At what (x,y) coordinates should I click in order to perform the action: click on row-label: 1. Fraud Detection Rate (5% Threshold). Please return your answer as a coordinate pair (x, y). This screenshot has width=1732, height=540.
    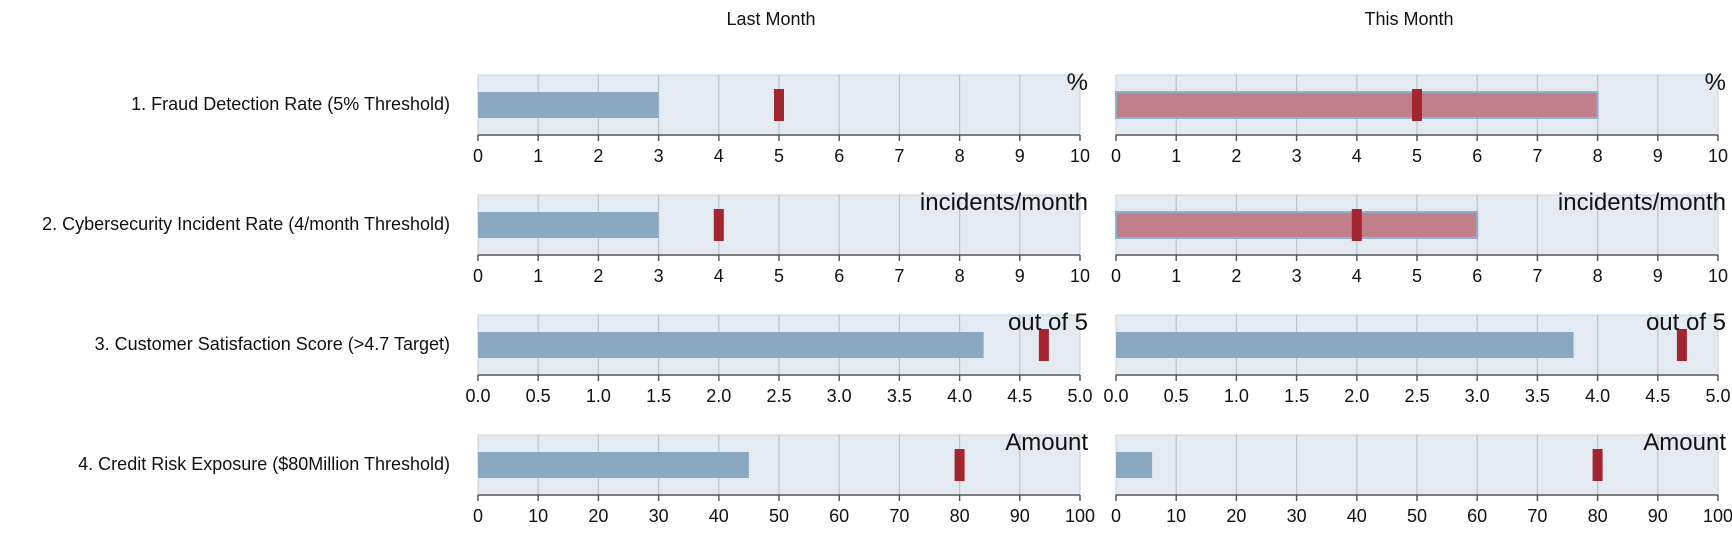
    Looking at the image, I should click on (290, 104).